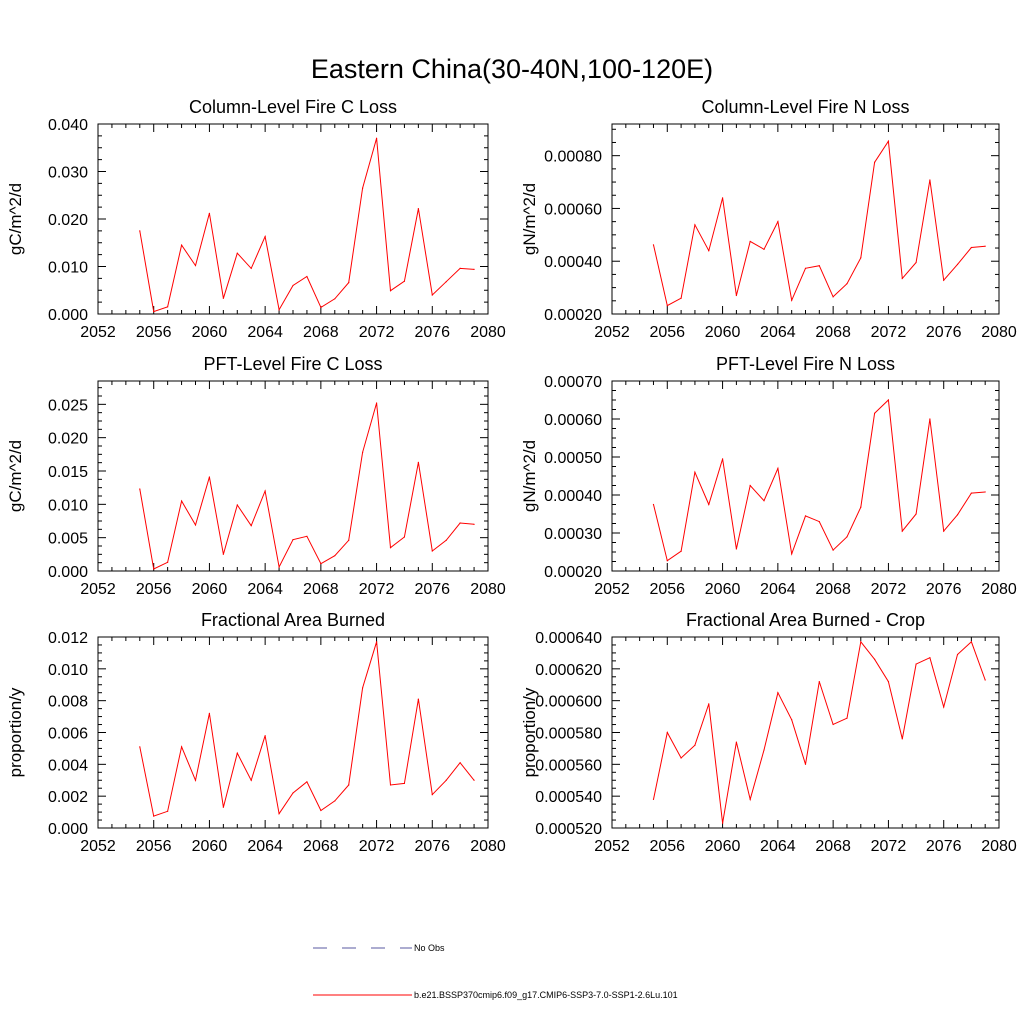  What do you see at coordinates (68, 734) in the screenshot?
I see `y-tick-label: 0.006` at bounding box center [68, 734].